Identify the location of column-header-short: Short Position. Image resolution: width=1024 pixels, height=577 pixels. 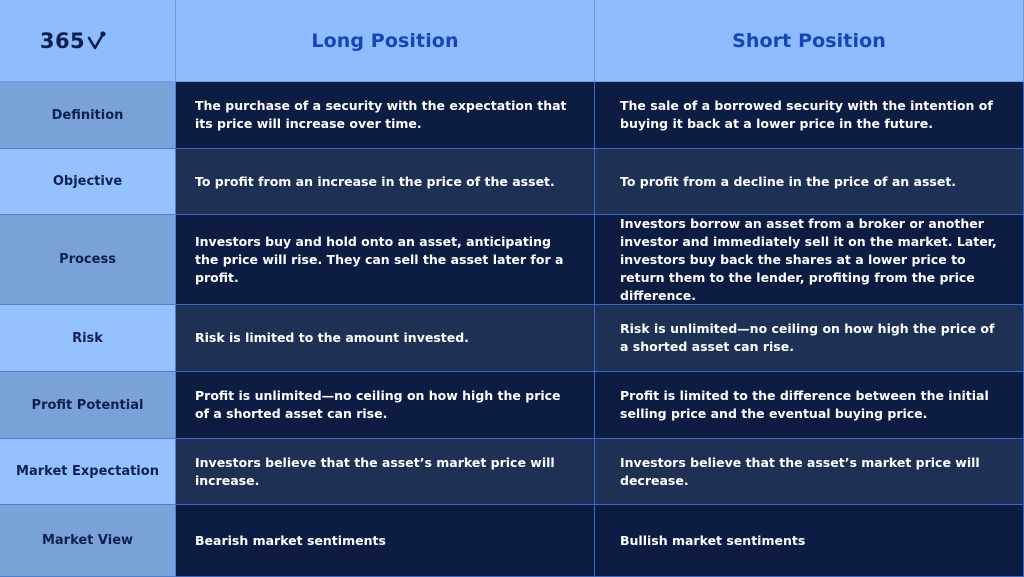
(809, 41).